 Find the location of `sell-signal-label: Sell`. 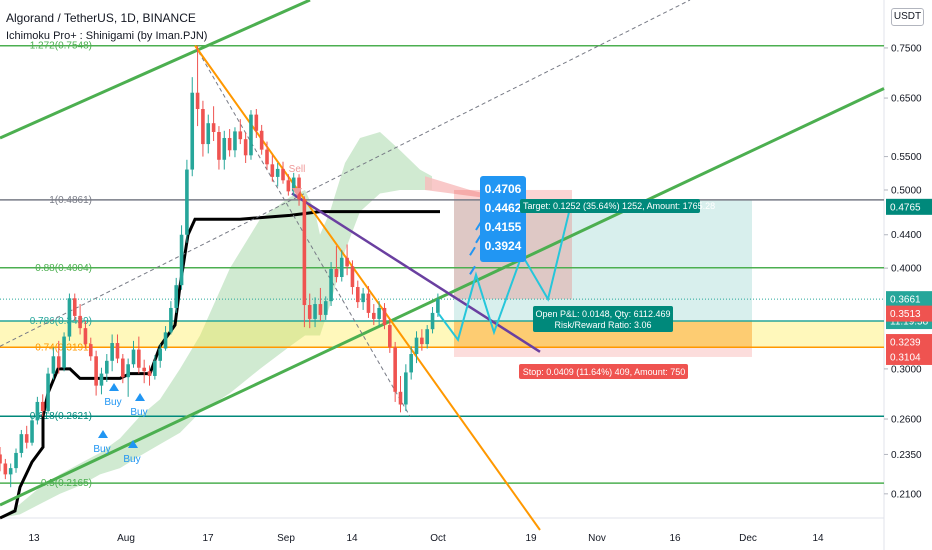

sell-signal-label: Sell is located at coordinates (297, 169).